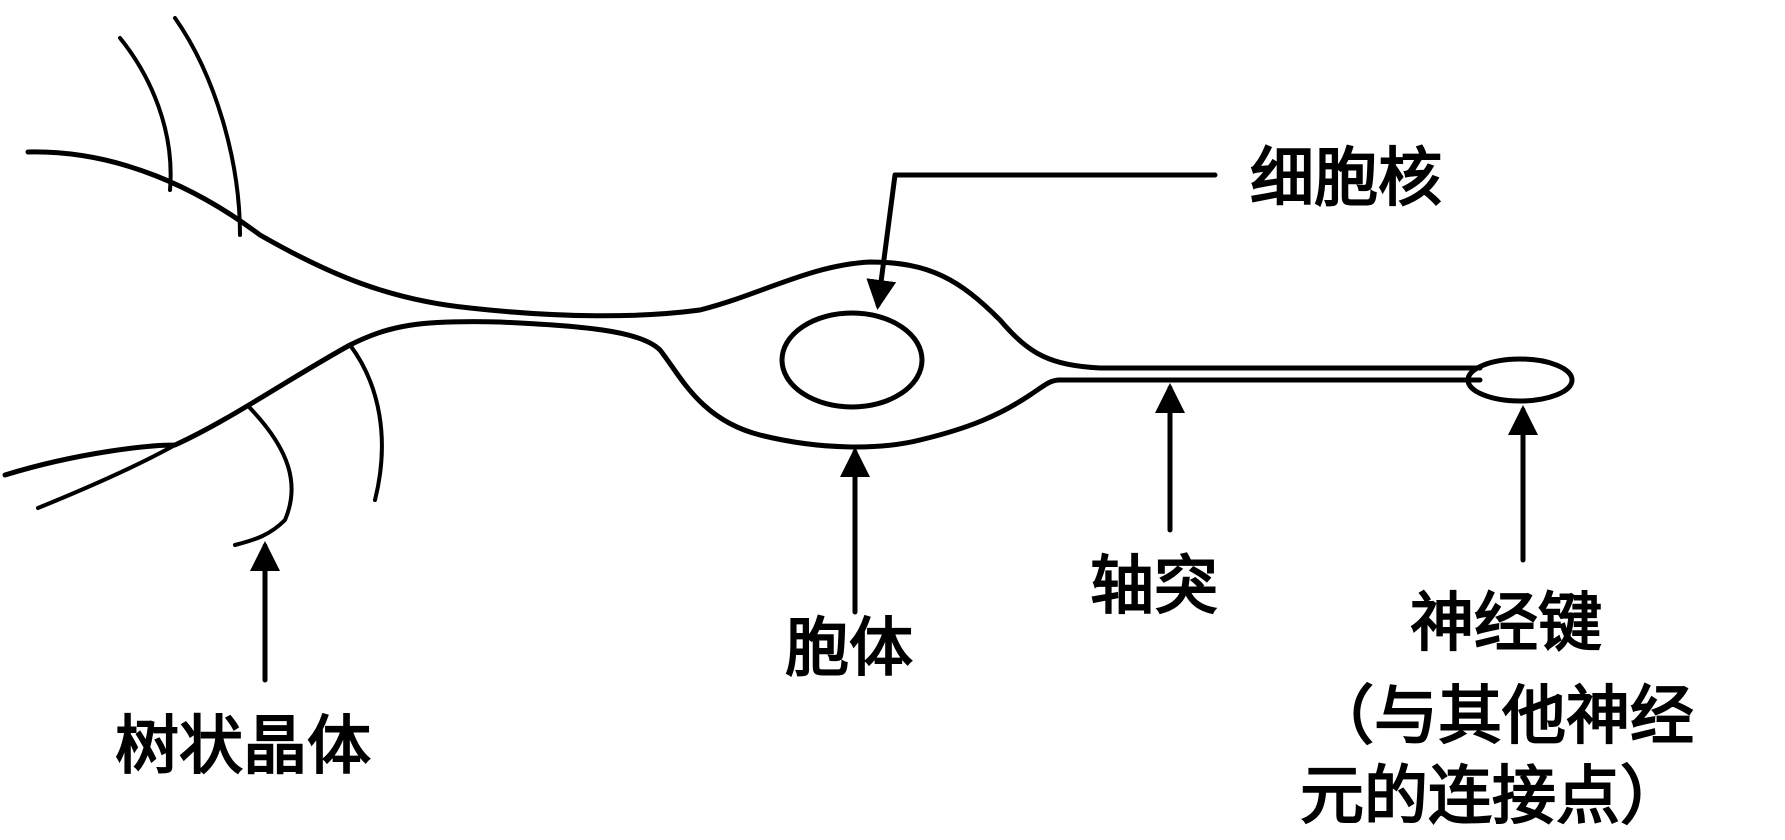  What do you see at coordinates (1502, 717) in the screenshot?
I see `synapse-label-line2: （与其他神经` at bounding box center [1502, 717].